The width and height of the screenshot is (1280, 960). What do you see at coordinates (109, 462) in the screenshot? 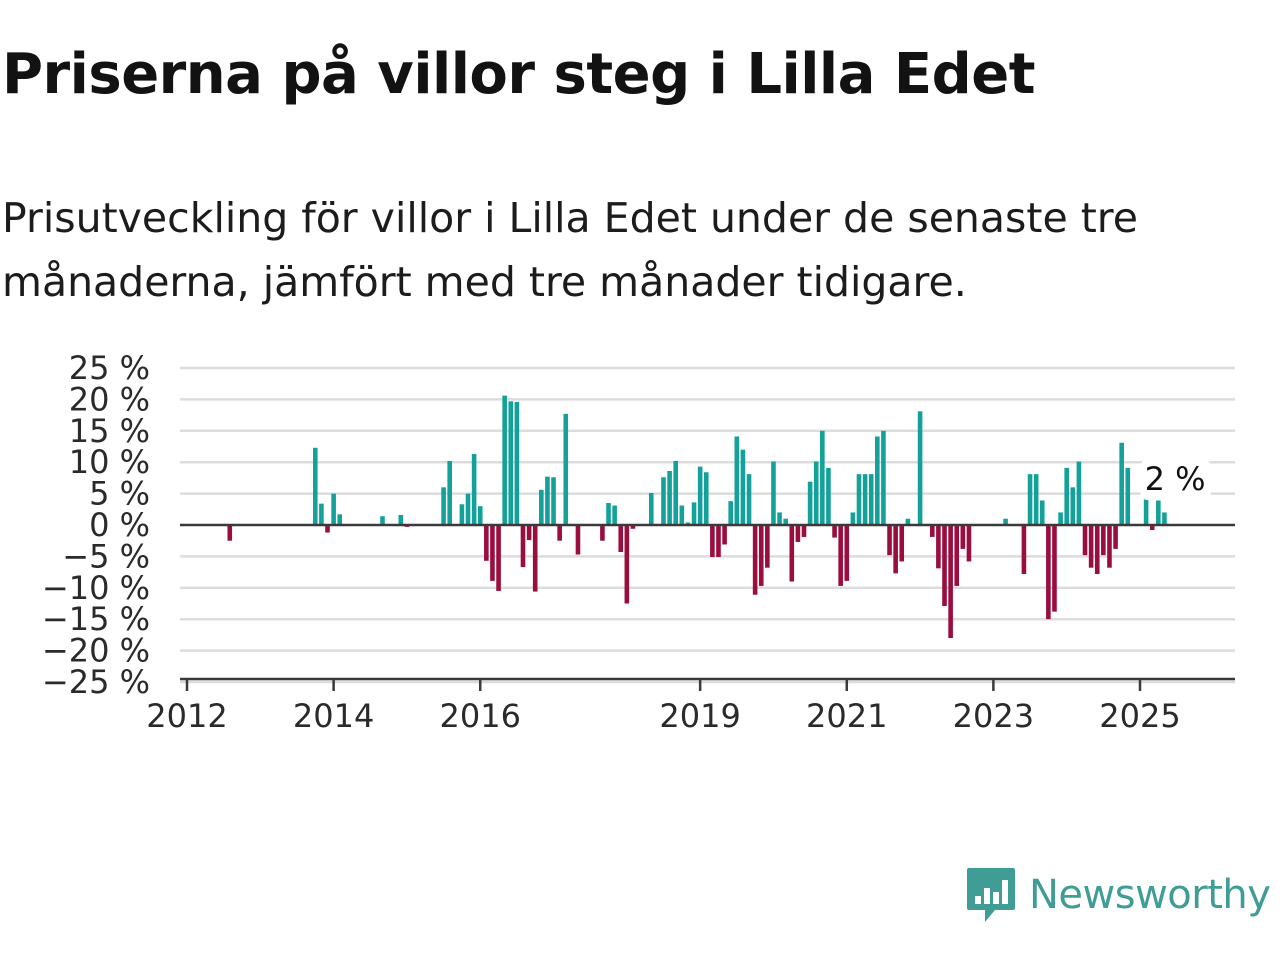
I see `y-tick-label: 10 %` at bounding box center [109, 462].